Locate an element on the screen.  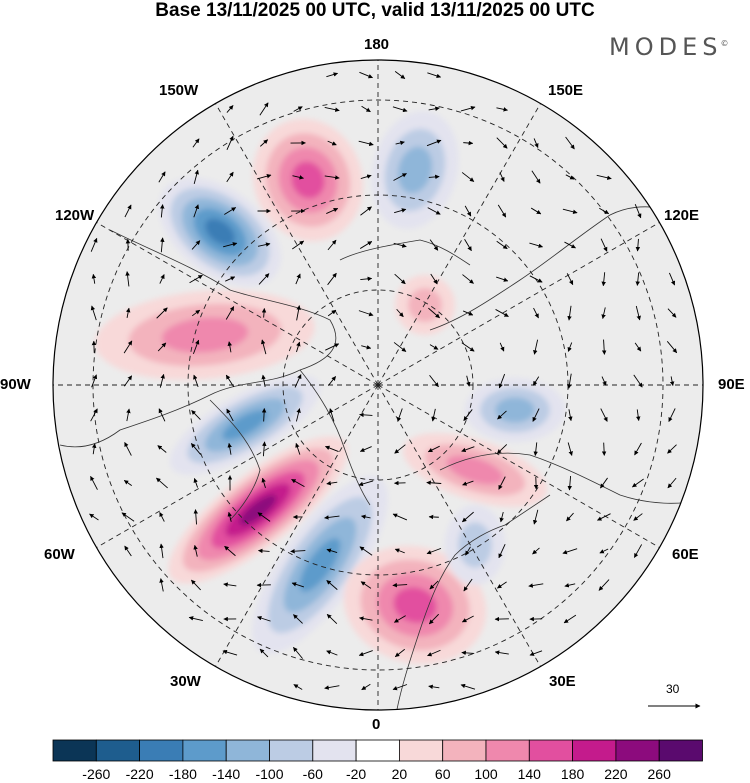
colorbar-tick-label: 220 is located at coordinates (616, 774).